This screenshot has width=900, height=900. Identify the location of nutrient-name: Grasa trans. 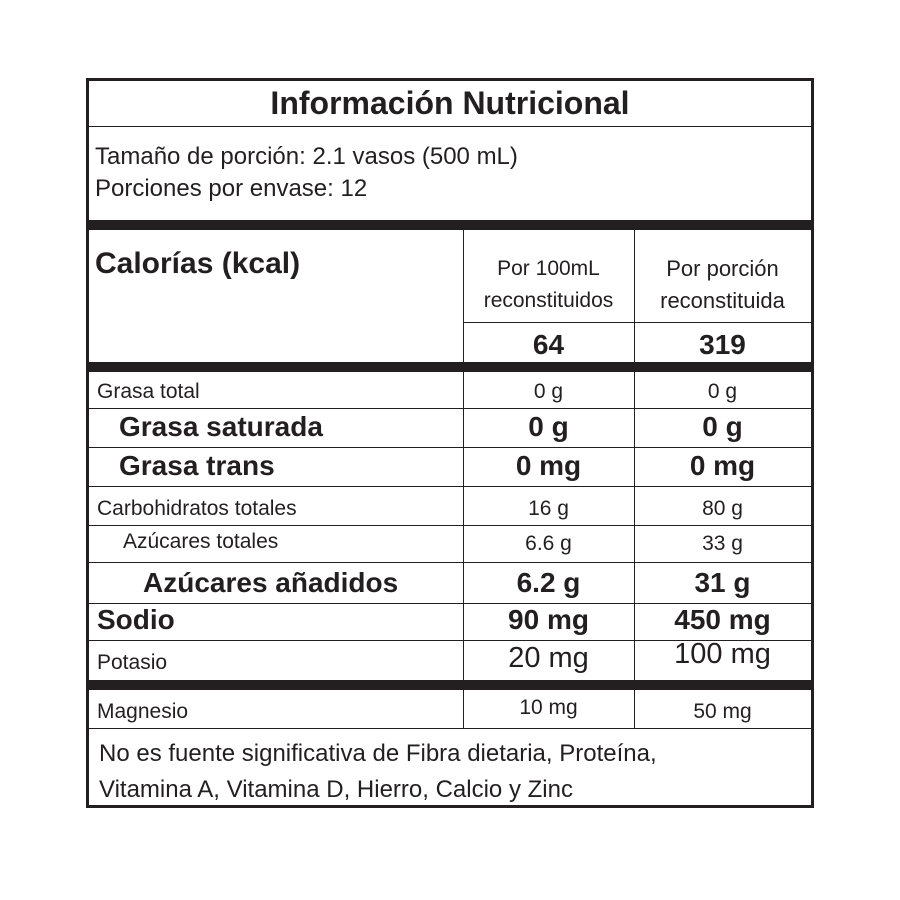
(197, 465).